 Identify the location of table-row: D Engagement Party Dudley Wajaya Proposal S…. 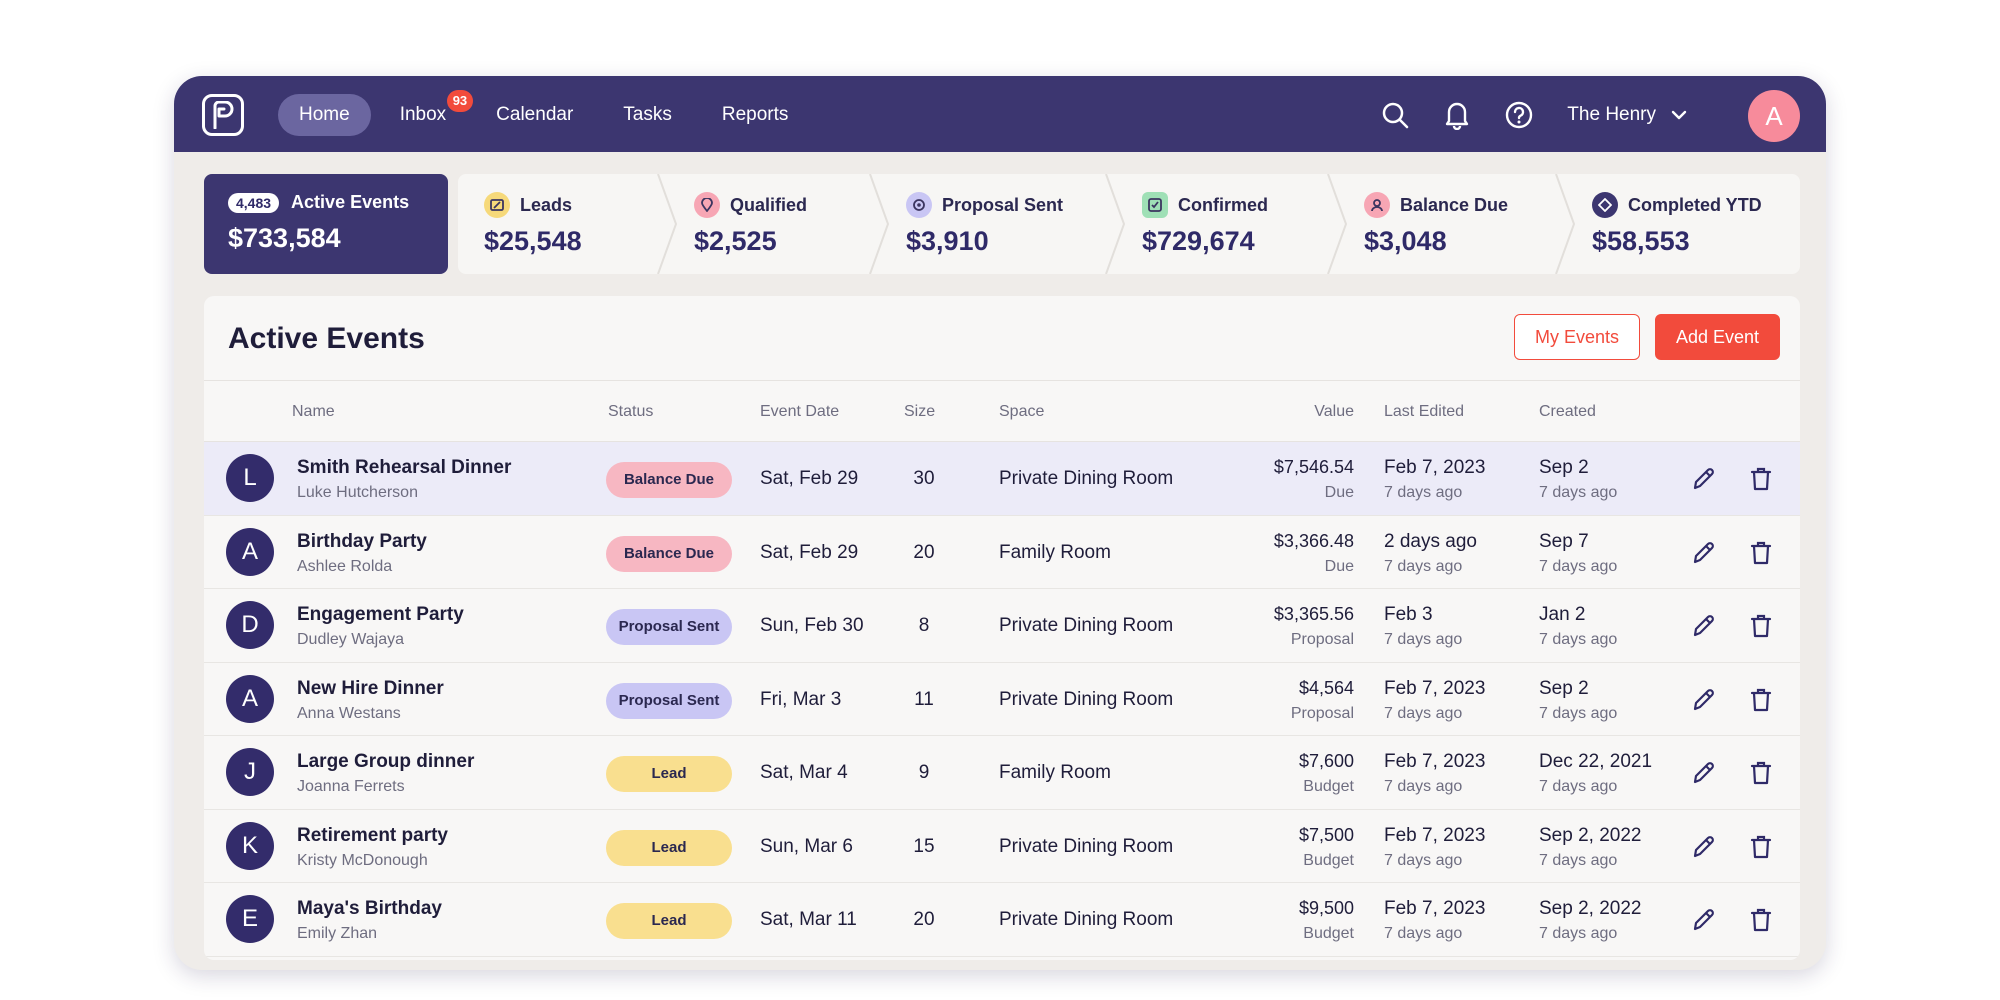
(1002, 626).